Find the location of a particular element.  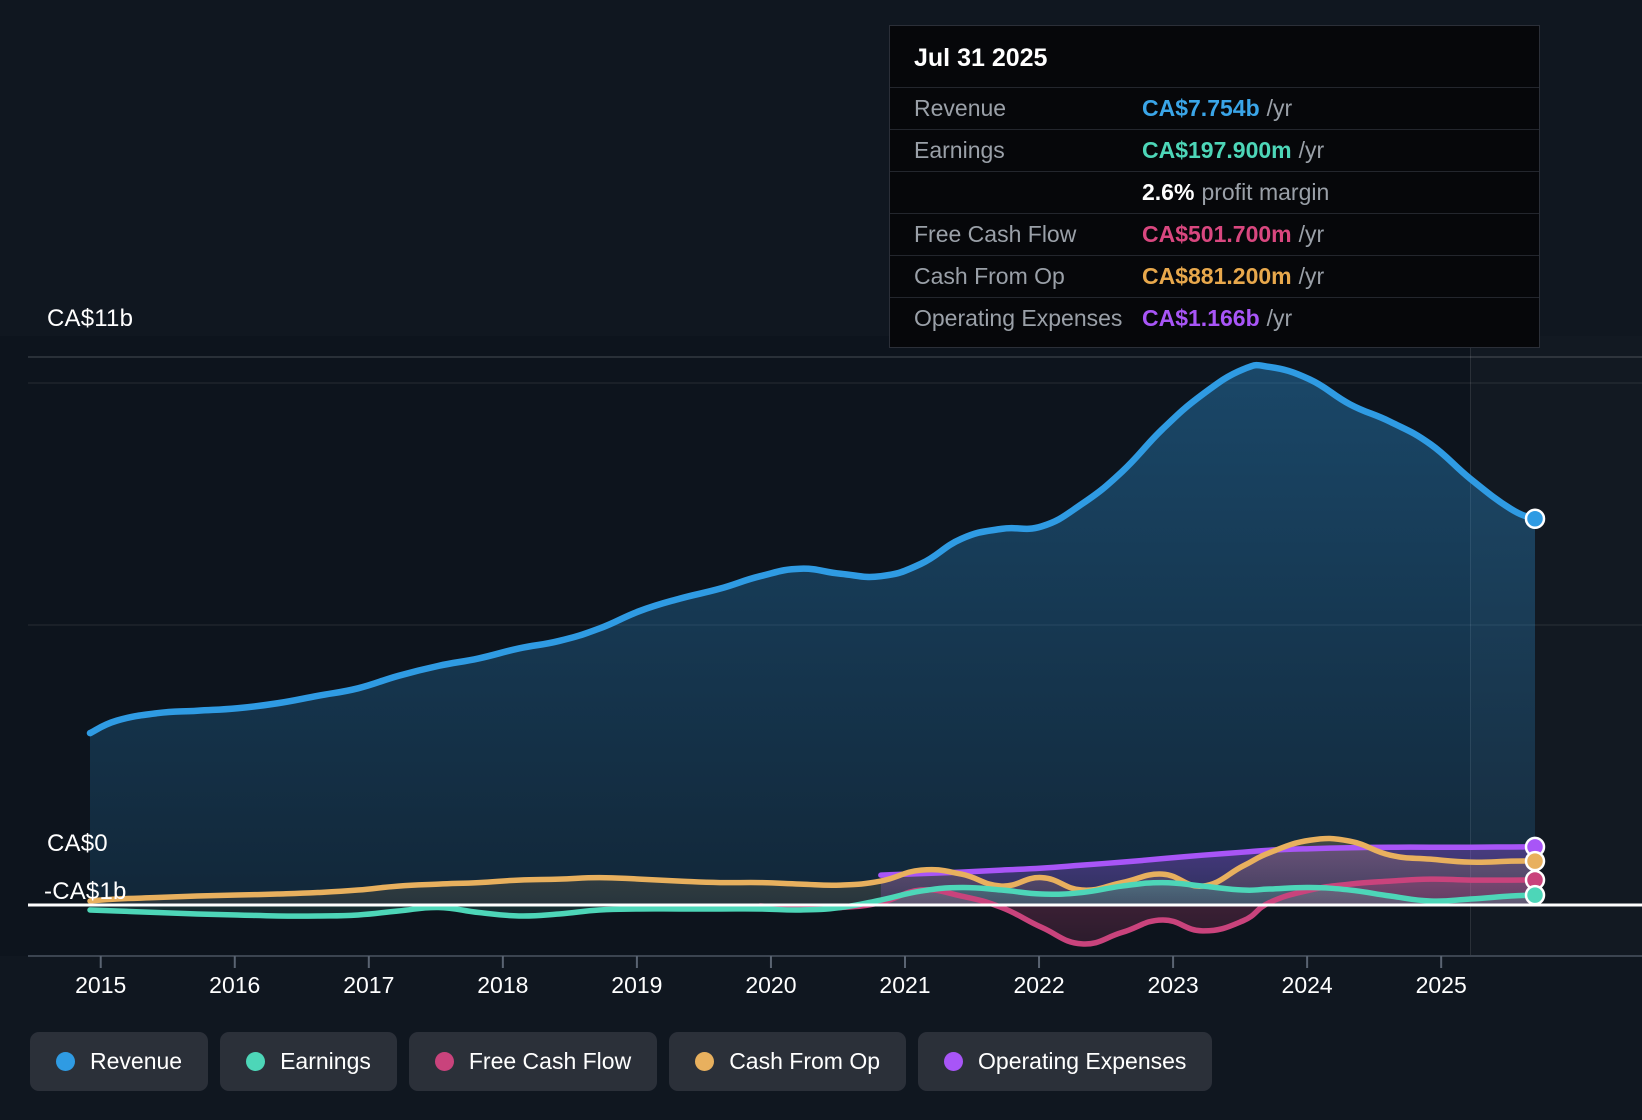

tooltip-row: Free Cash Flow CA$501.700m/yr is located at coordinates (1214, 234).